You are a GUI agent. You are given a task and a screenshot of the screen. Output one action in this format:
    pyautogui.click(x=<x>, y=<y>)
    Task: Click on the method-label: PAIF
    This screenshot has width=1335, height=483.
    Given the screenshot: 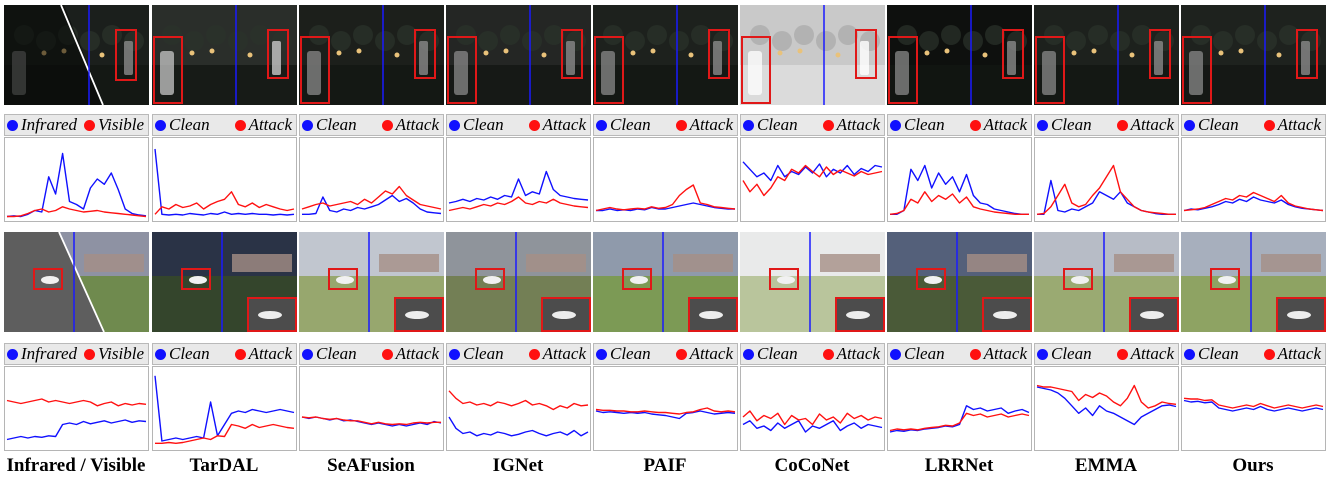 What is the action you would take?
    pyautogui.click(x=665, y=465)
    